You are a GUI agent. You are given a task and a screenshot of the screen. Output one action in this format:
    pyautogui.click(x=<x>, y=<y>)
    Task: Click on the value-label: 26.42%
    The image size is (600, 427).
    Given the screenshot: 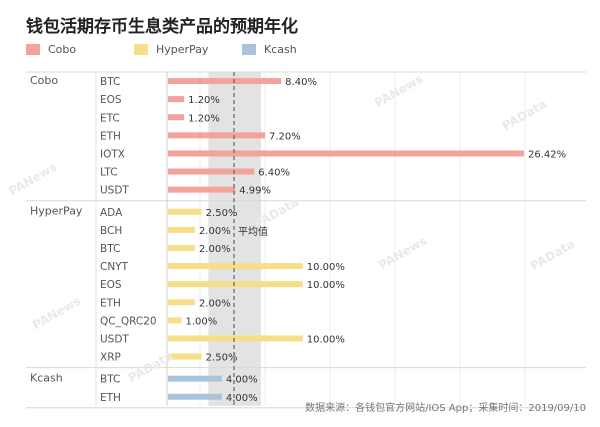 What is the action you would take?
    pyautogui.click(x=547, y=154)
    